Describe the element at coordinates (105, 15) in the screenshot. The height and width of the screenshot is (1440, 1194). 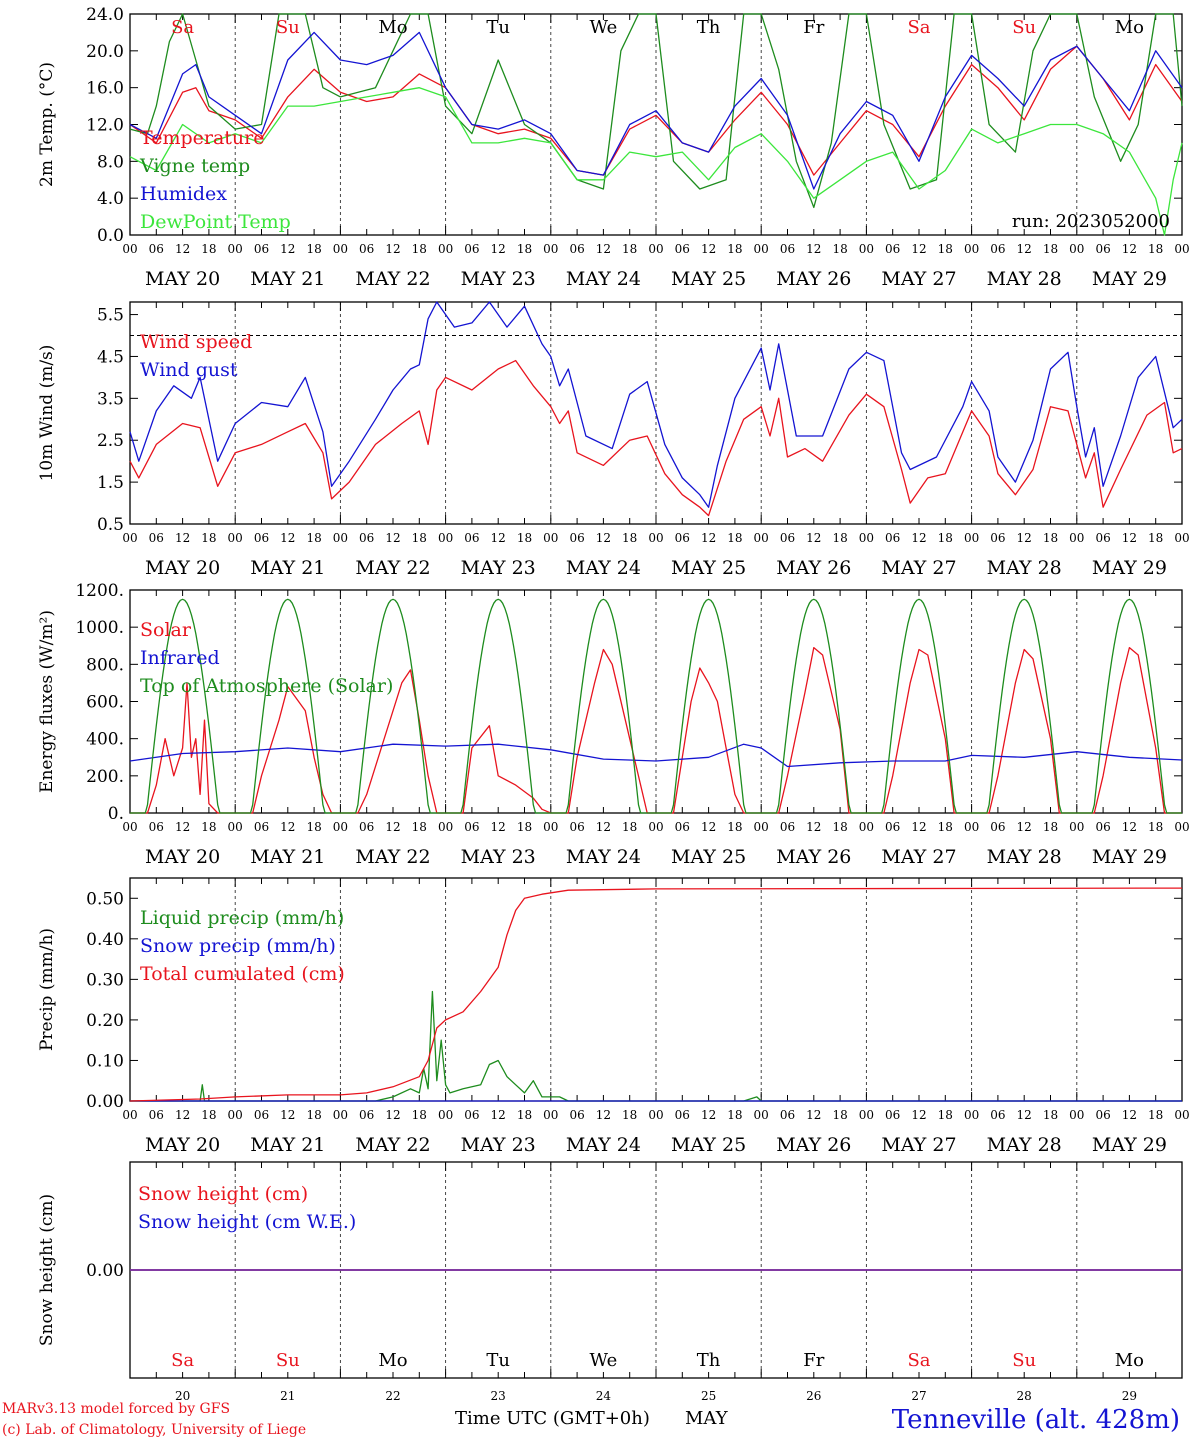
I see `y-tick-label: 24.0` at that location.